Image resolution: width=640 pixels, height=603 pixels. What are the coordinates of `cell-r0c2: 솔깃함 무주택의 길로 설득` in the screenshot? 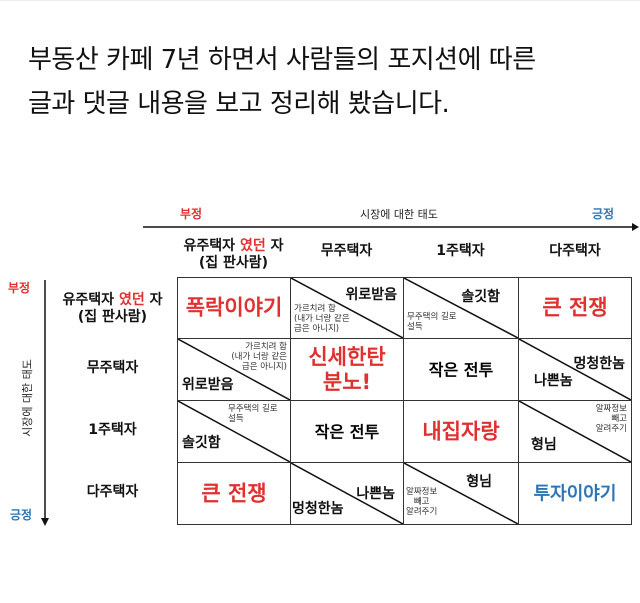 It's located at (461, 308).